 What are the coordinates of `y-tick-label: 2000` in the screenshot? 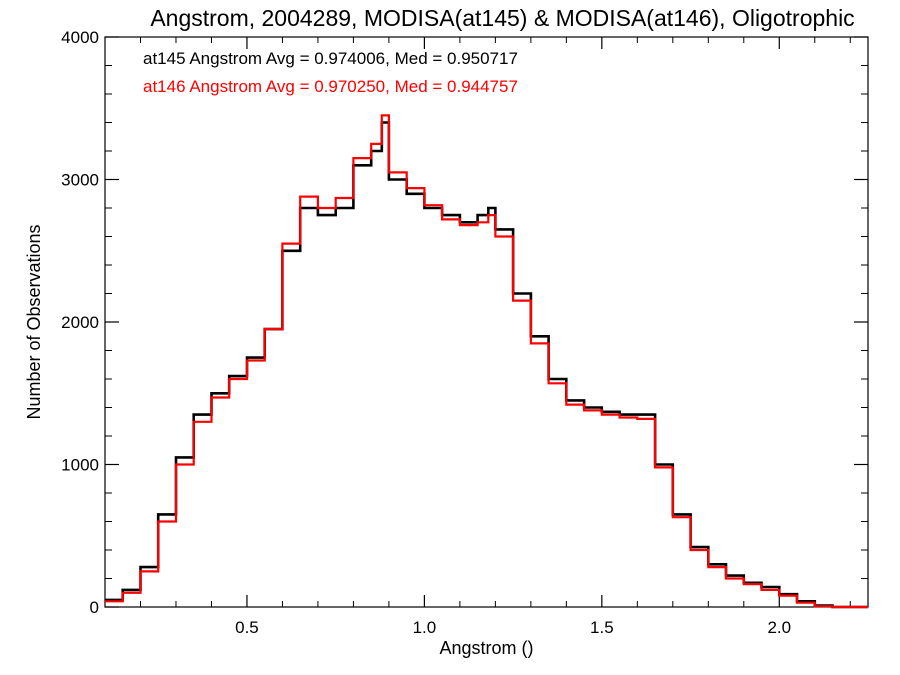 It's located at (80, 322).